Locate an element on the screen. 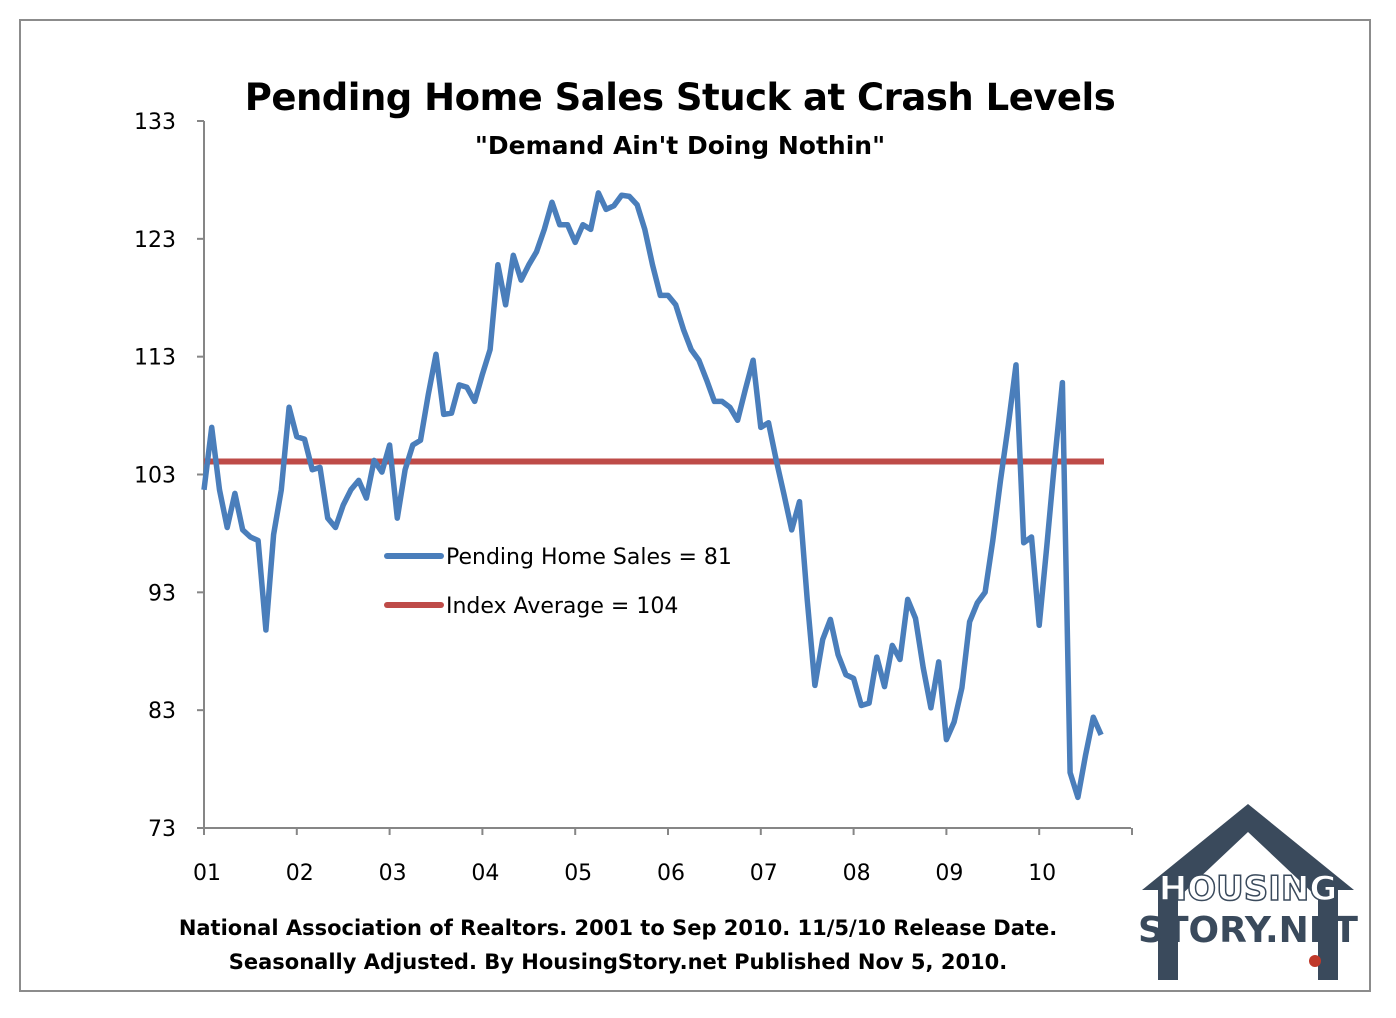  y-tick-label: 133 is located at coordinates (155, 122).